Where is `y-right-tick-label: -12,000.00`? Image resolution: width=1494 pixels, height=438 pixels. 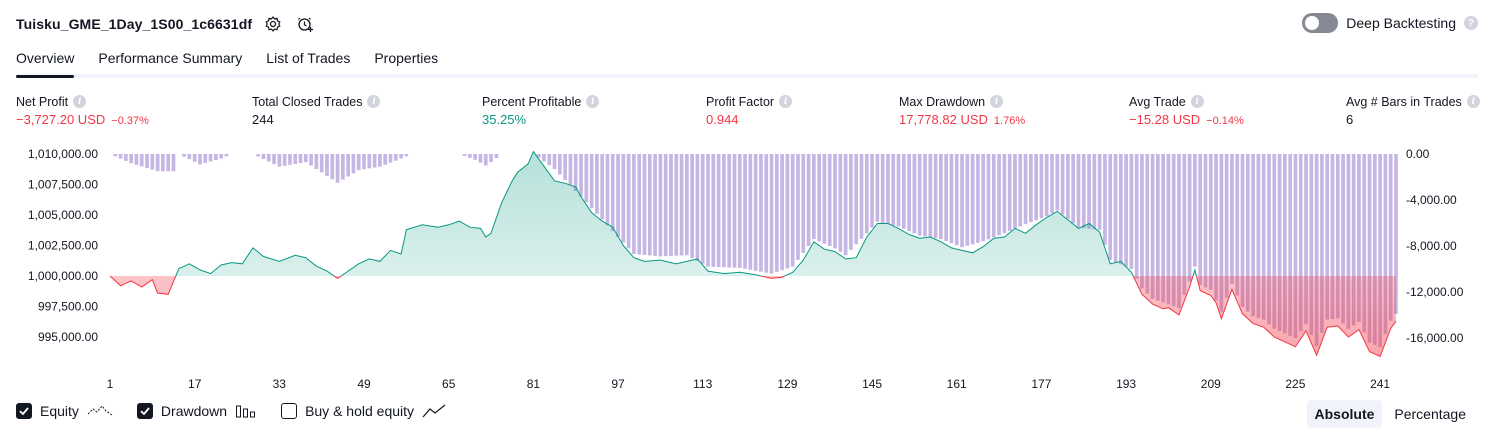 y-right-tick-label: -12,000.00 is located at coordinates (1435, 292).